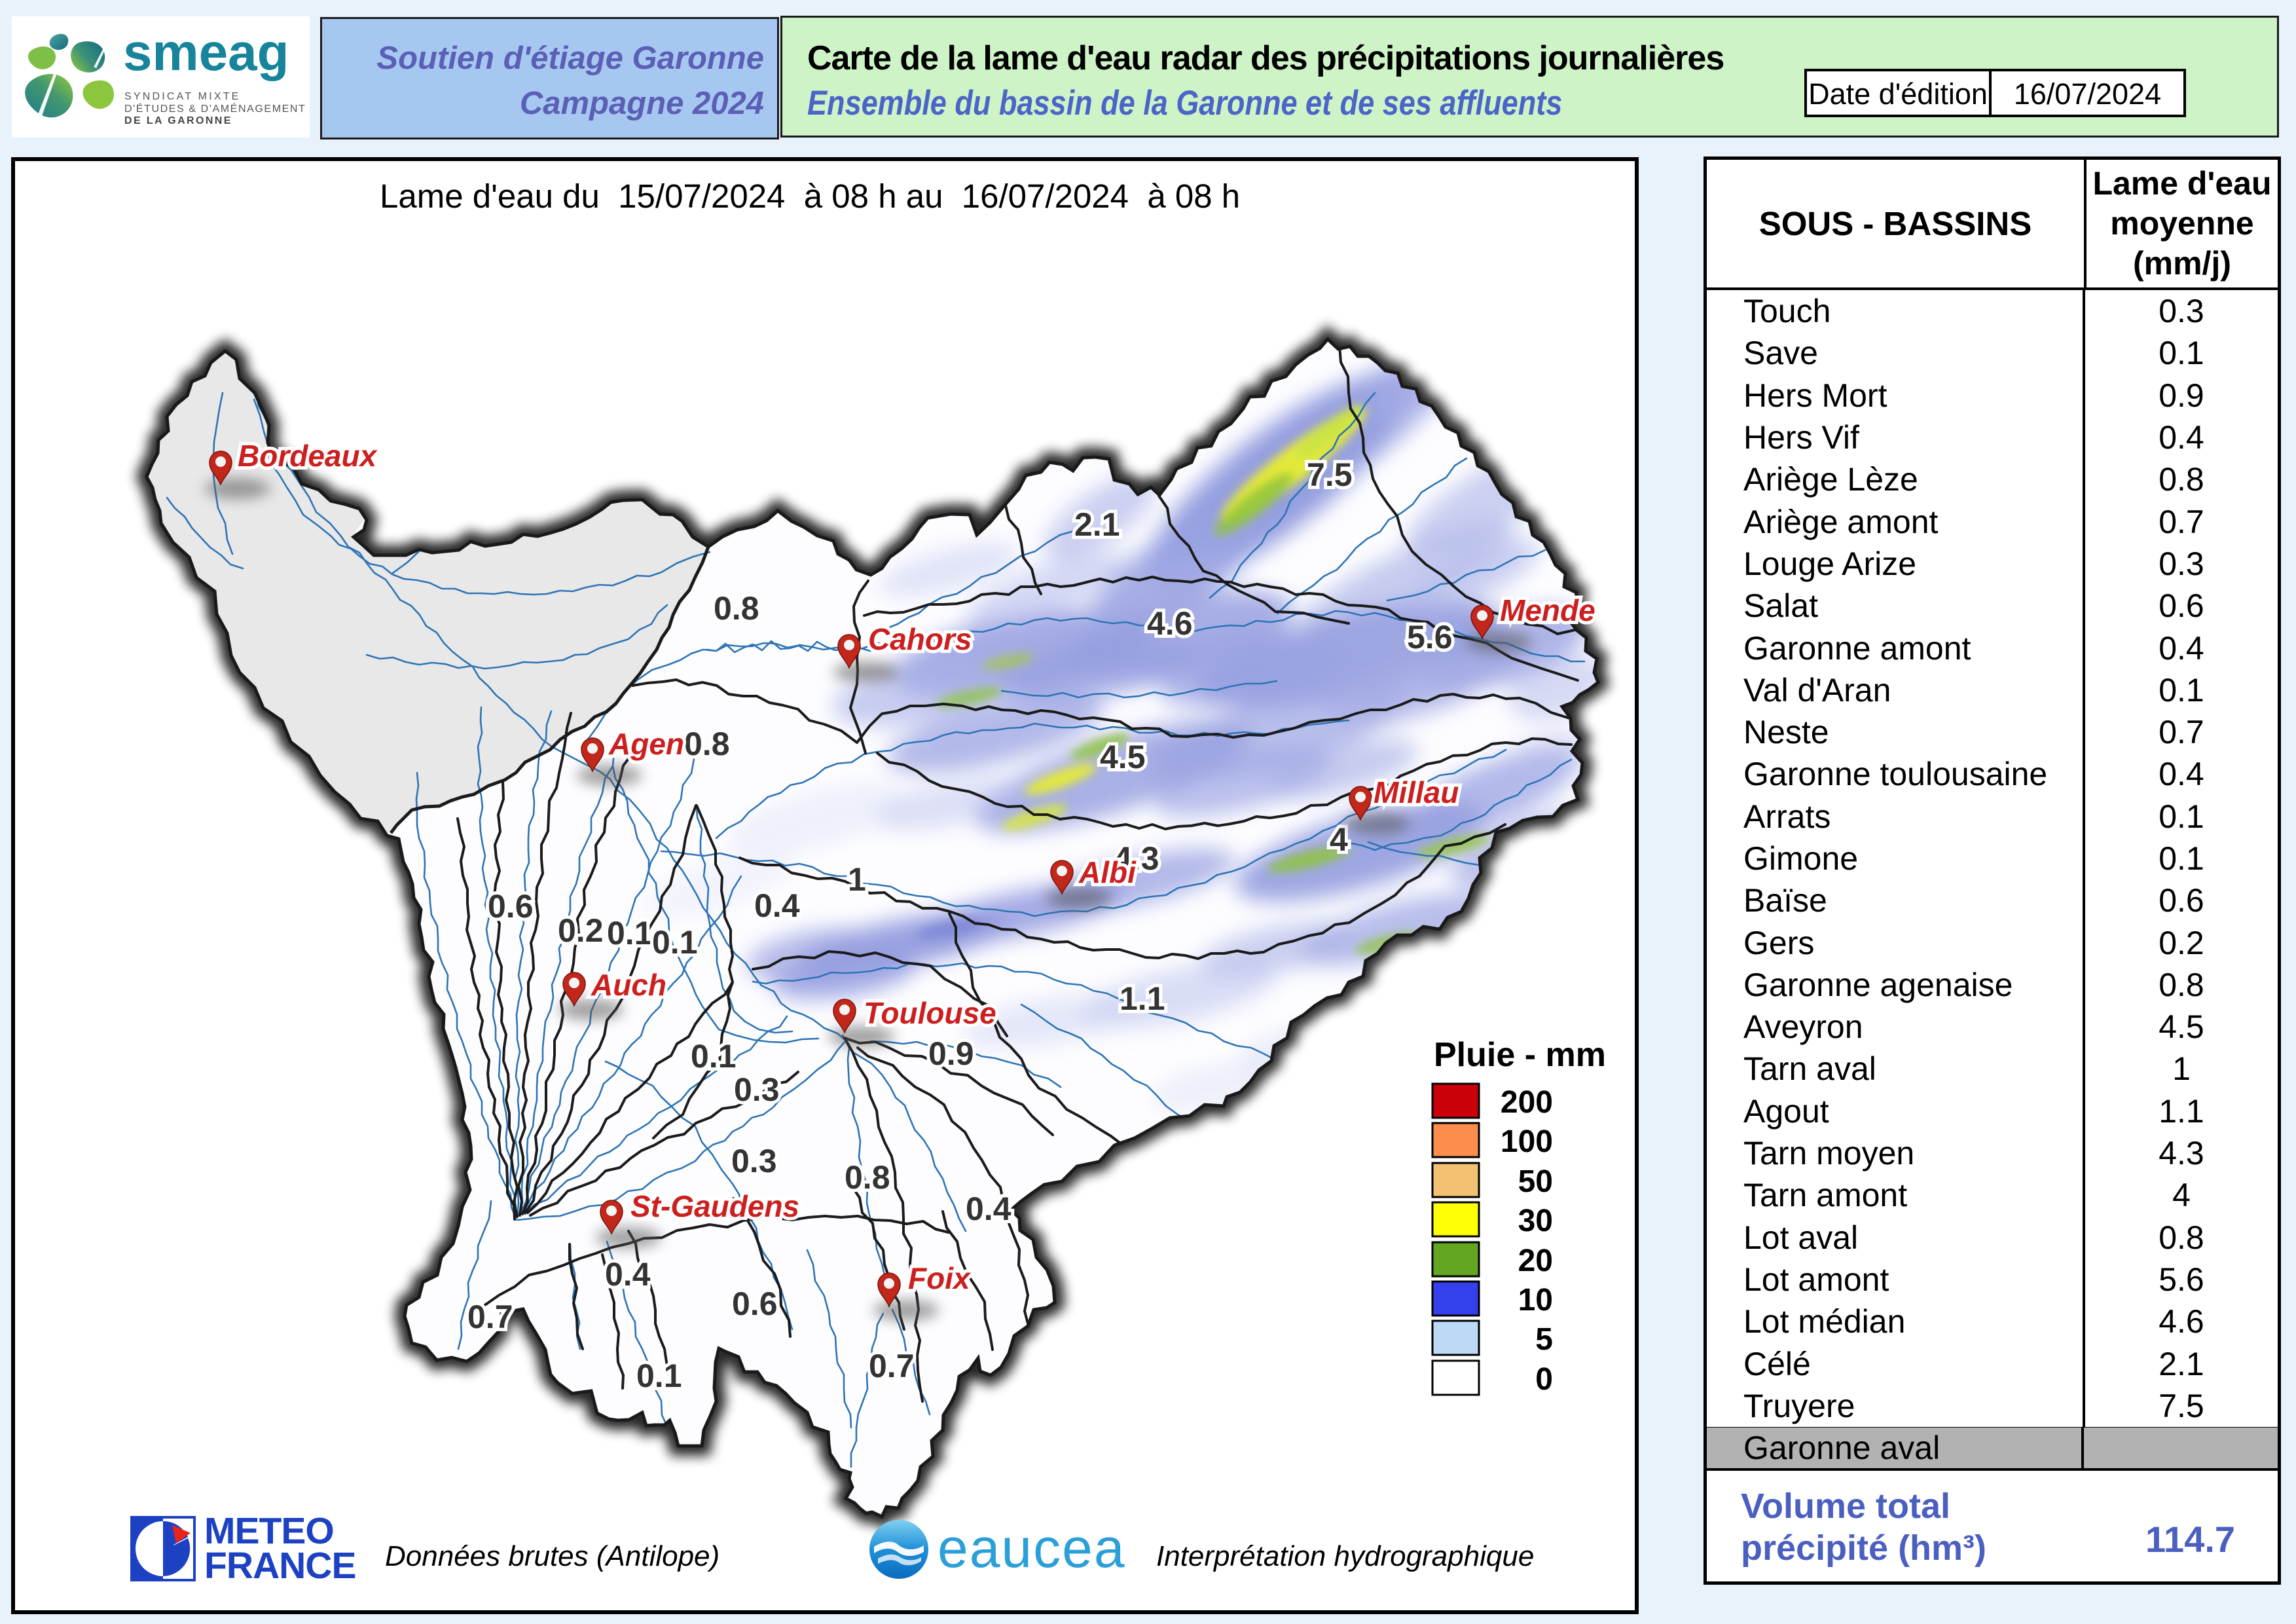 This screenshot has width=2296, height=1624. What do you see at coordinates (940, 1278) in the screenshot?
I see `svg-text: Foix` at bounding box center [940, 1278].